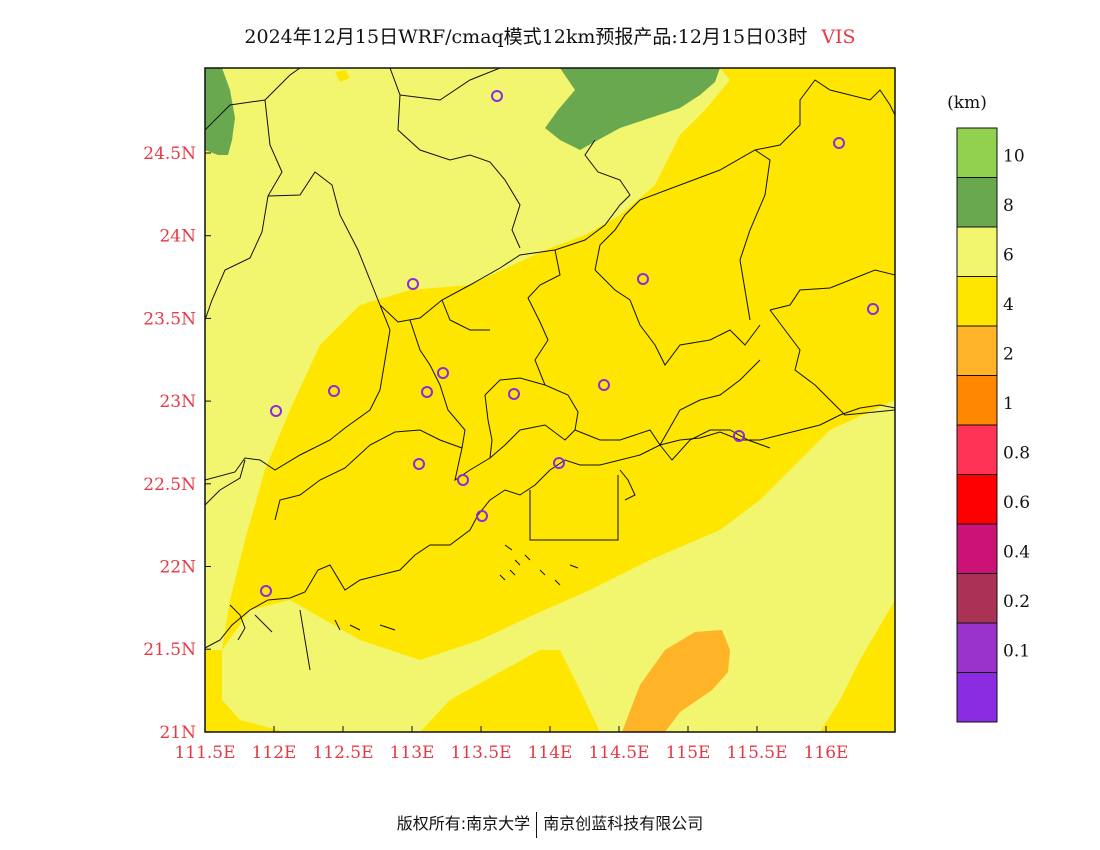 This screenshot has width=1100, height=850. Describe the element at coordinates (169, 154) in the screenshot. I see `y-tick-label: 24.5N` at that location.